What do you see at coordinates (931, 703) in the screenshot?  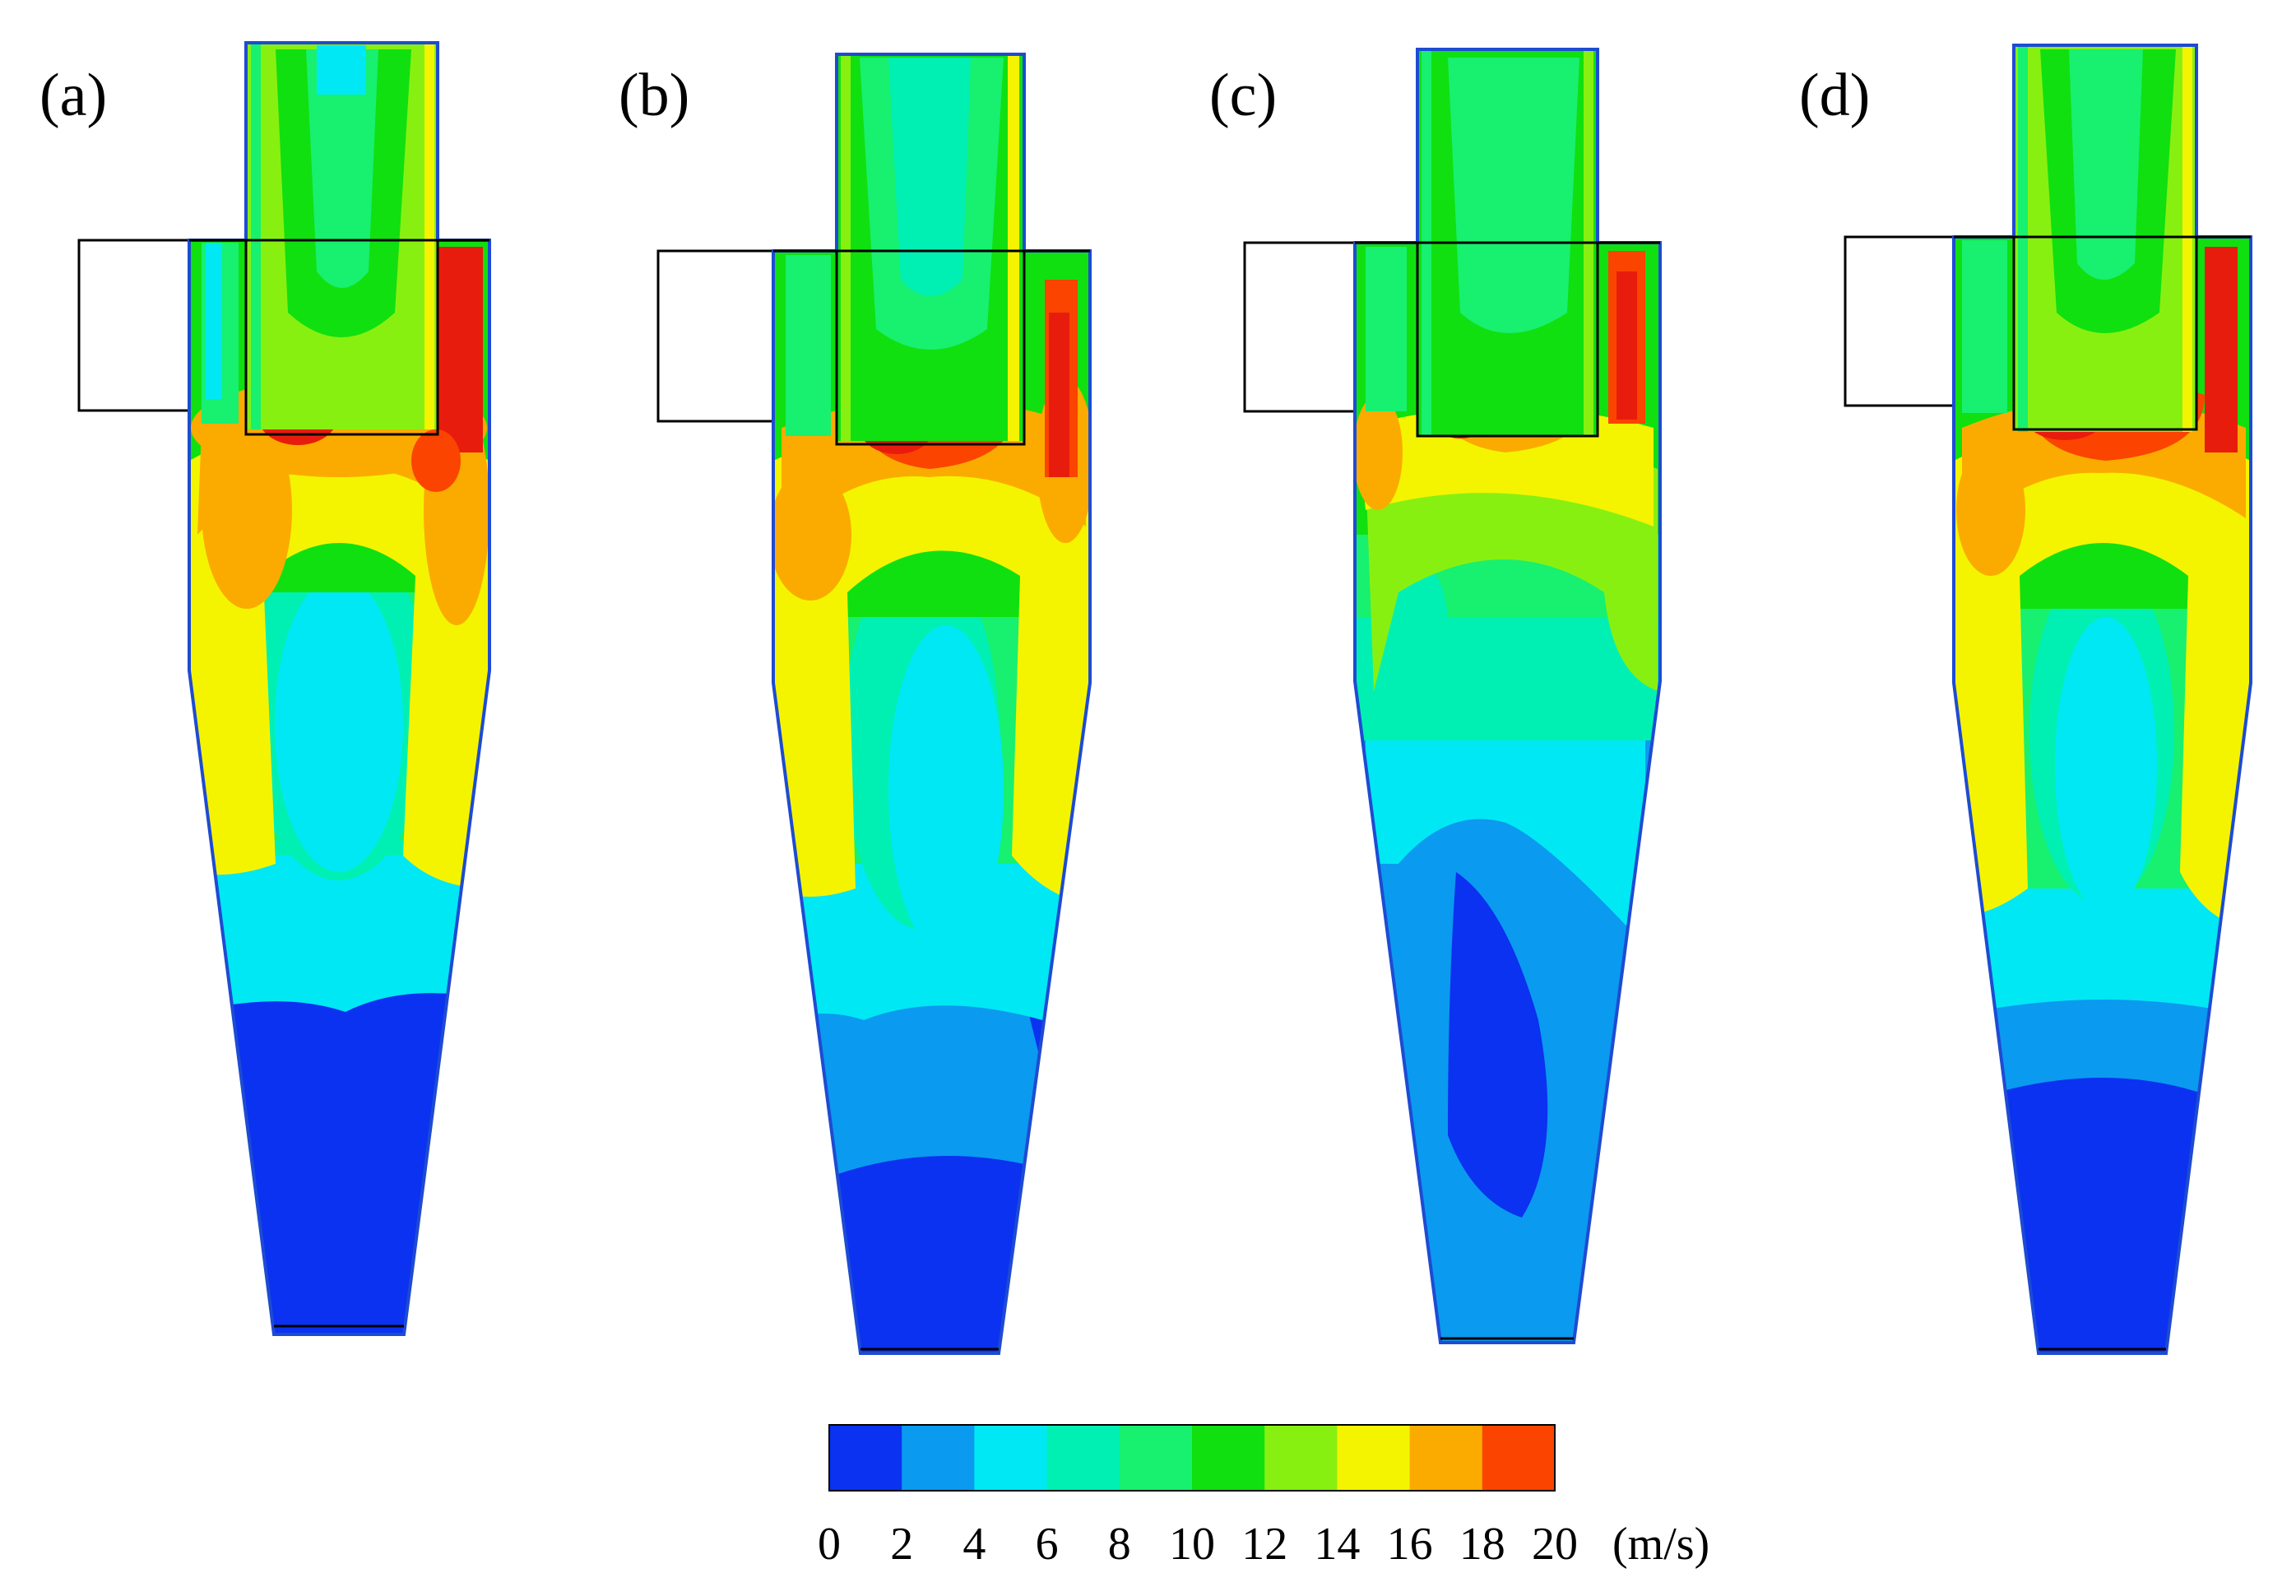 I see `velocity-contour-b` at bounding box center [931, 703].